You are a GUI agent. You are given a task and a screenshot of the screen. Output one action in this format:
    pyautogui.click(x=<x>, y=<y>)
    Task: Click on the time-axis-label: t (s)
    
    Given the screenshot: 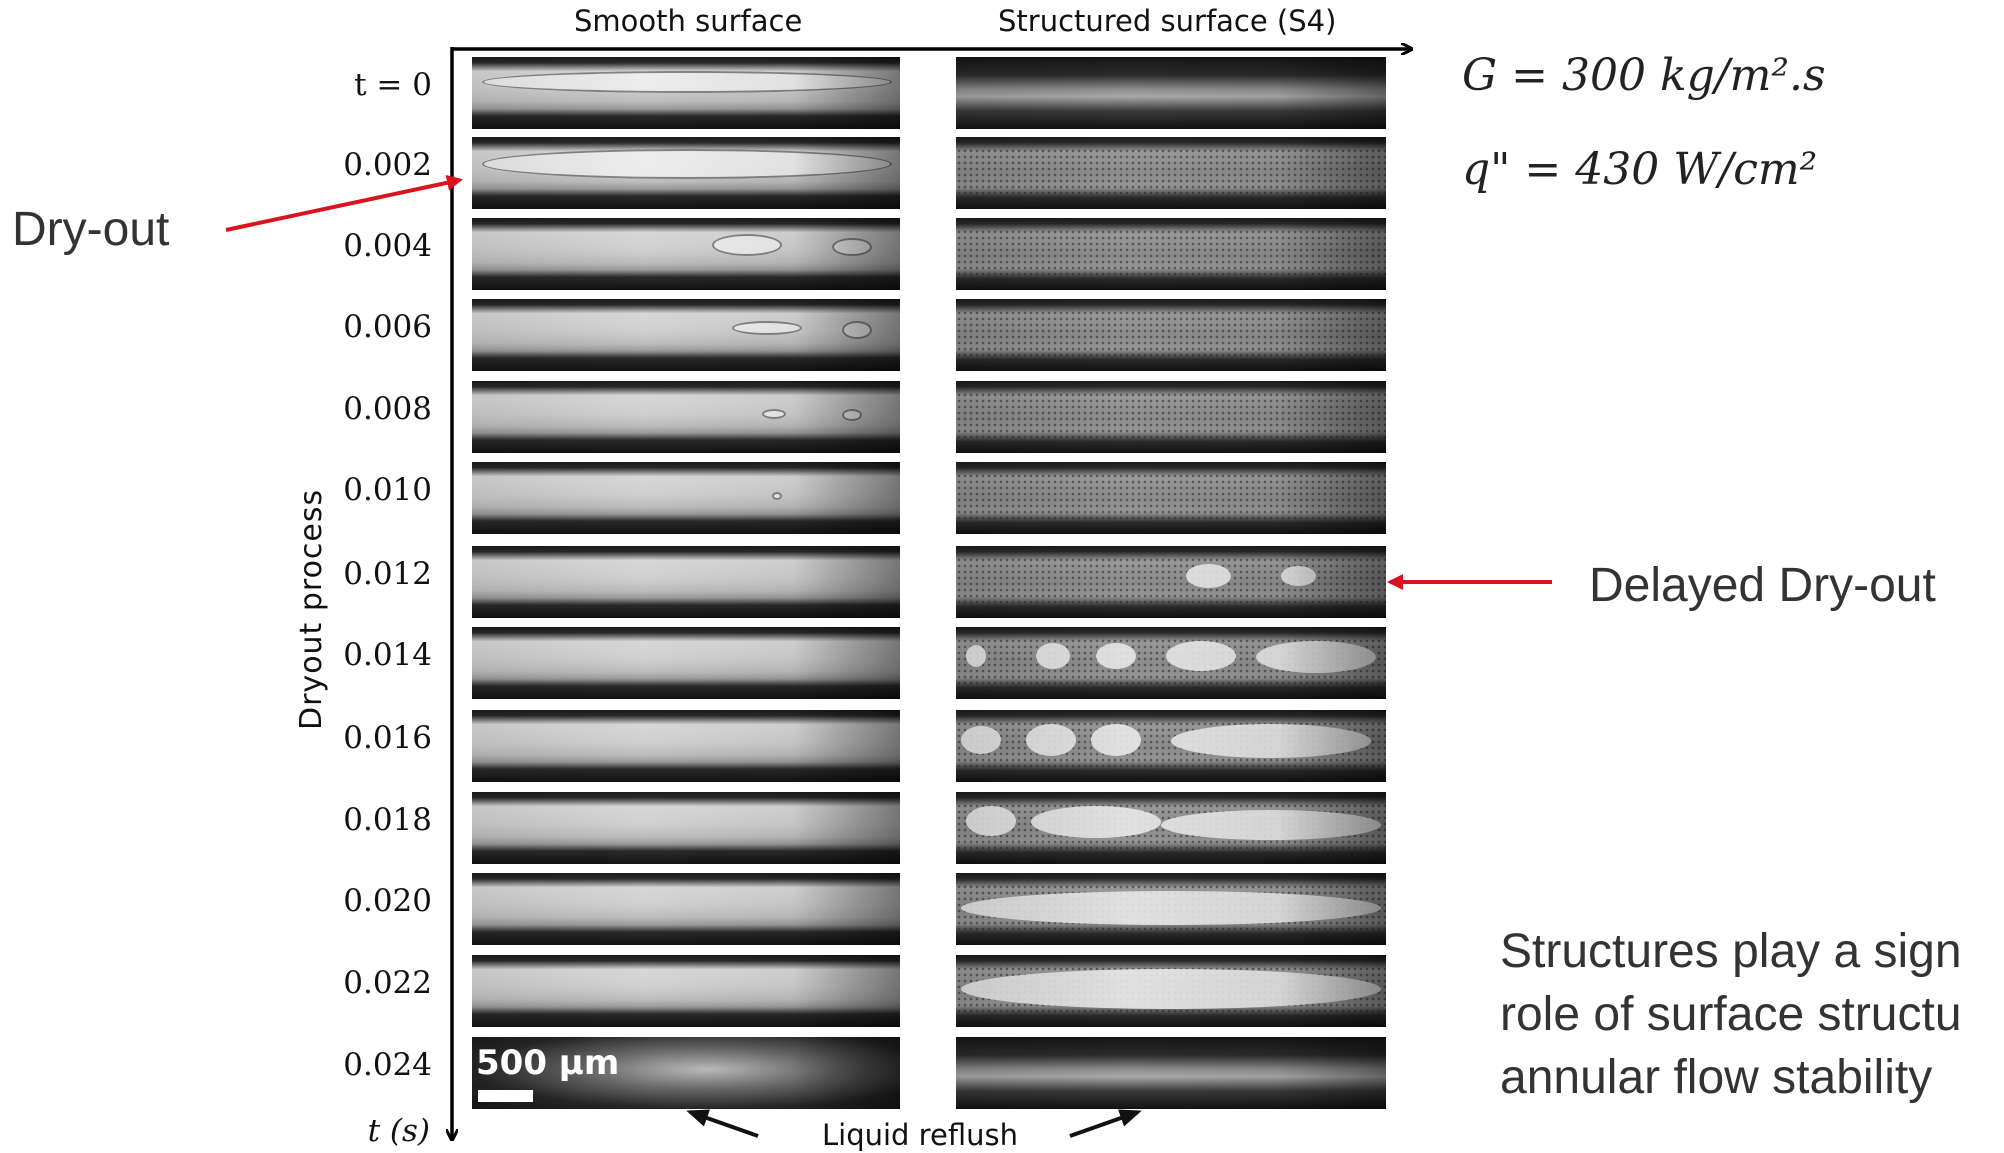 What is the action you would take?
    pyautogui.click(x=398, y=1131)
    